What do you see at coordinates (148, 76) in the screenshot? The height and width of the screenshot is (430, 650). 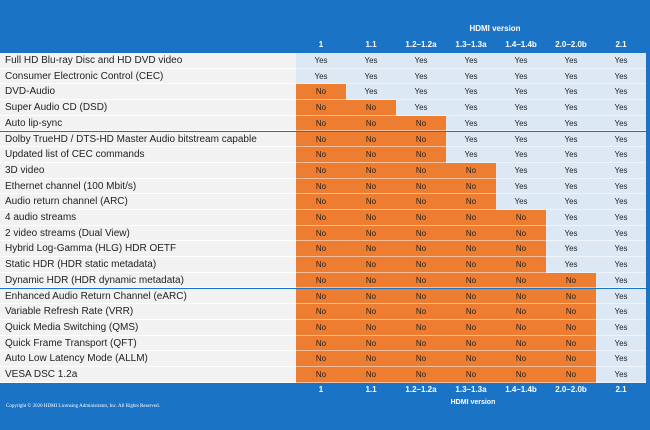 I see `feature-label: Consumer Electronic Control (CEC)` at bounding box center [148, 76].